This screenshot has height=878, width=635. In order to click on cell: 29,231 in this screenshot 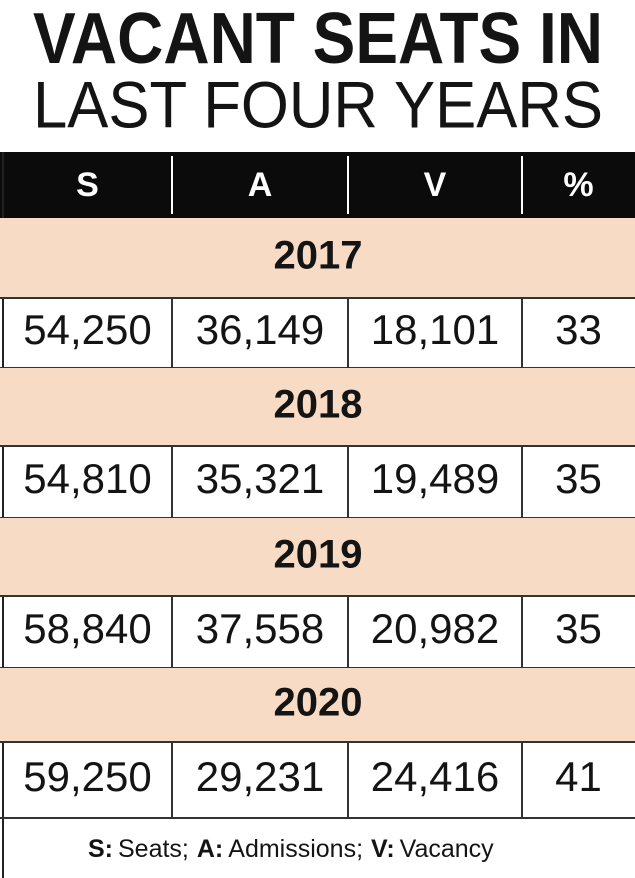, I will do `click(260, 776)`.